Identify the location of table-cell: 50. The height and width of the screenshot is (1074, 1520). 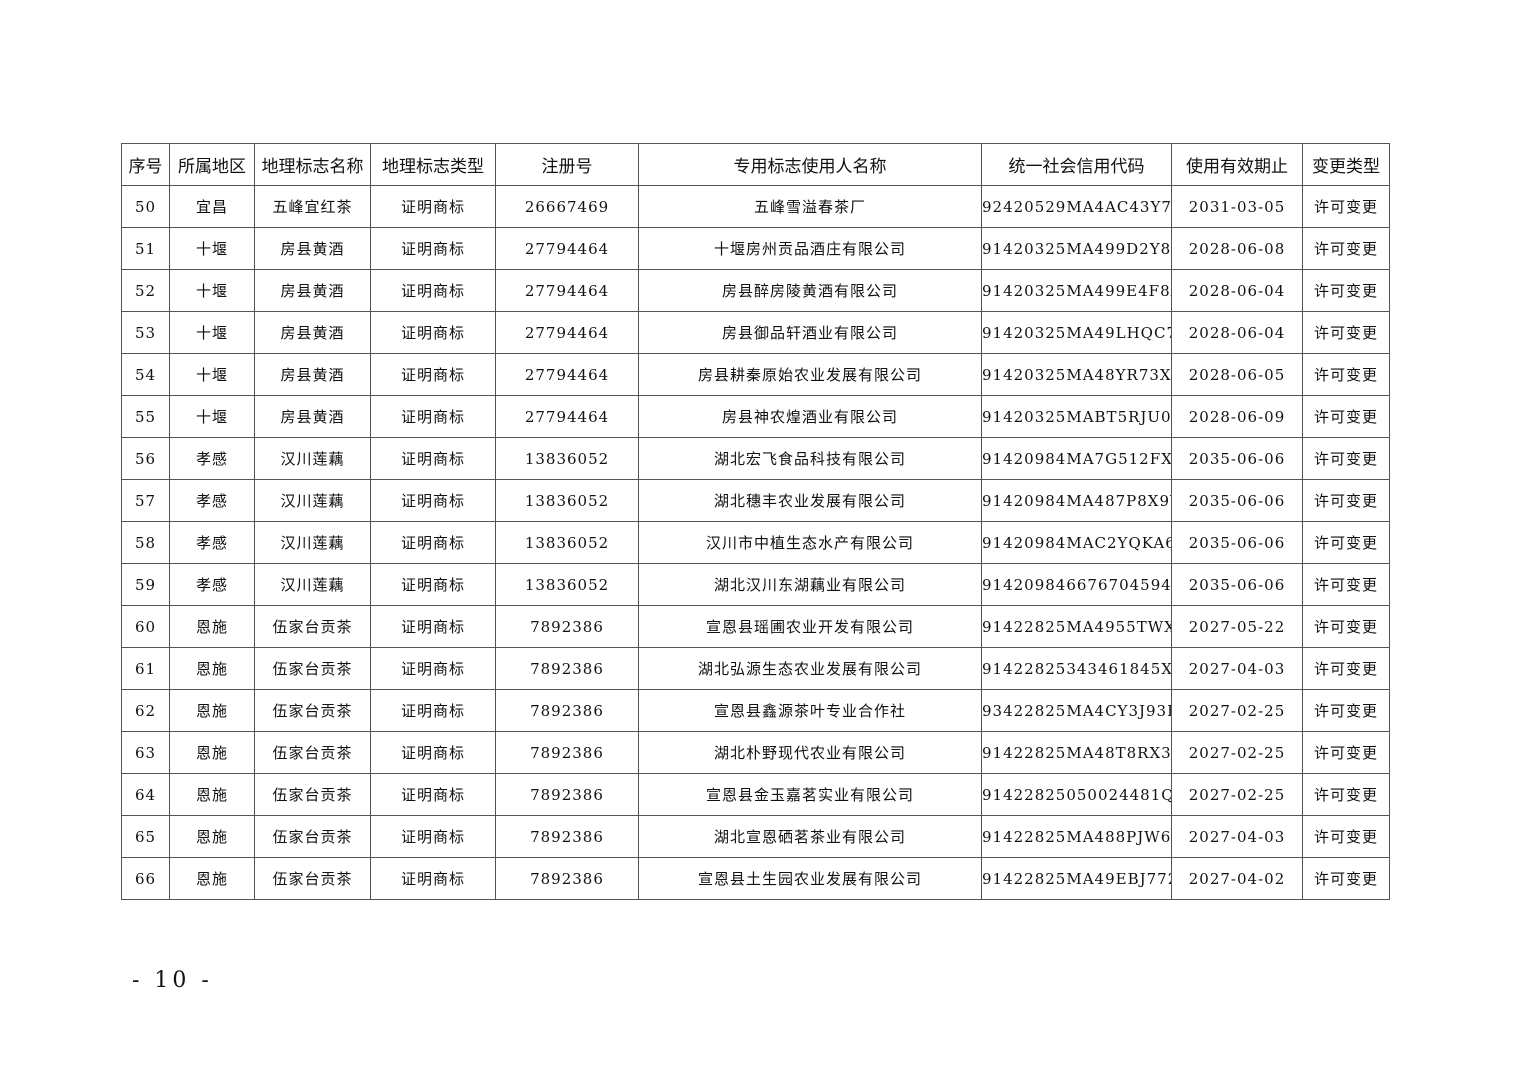
(146, 207).